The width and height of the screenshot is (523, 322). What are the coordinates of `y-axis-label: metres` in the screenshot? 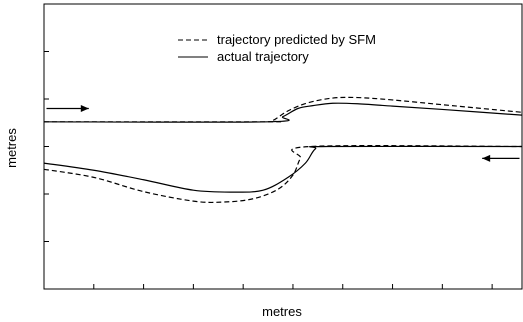 It's located at (11, 148).